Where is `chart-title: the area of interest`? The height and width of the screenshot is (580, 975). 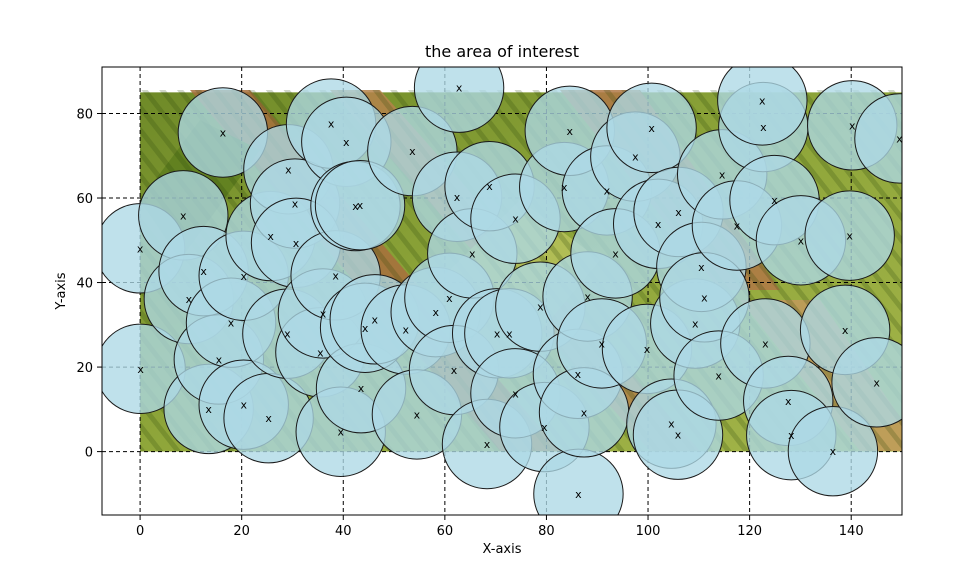
chart-title: the area of interest is located at coordinates (502, 51).